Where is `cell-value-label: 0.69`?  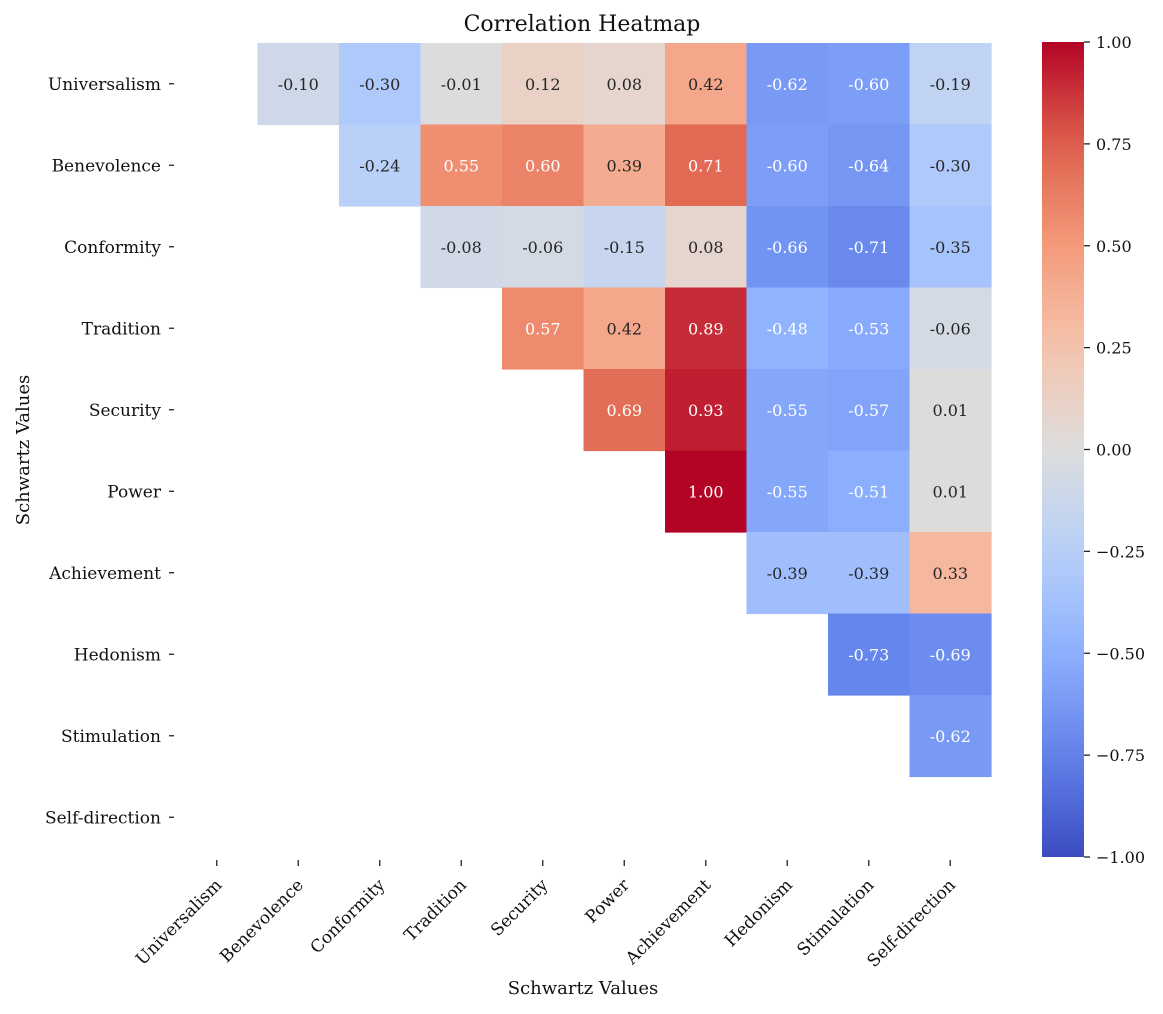 cell-value-label: 0.69 is located at coordinates (624, 410).